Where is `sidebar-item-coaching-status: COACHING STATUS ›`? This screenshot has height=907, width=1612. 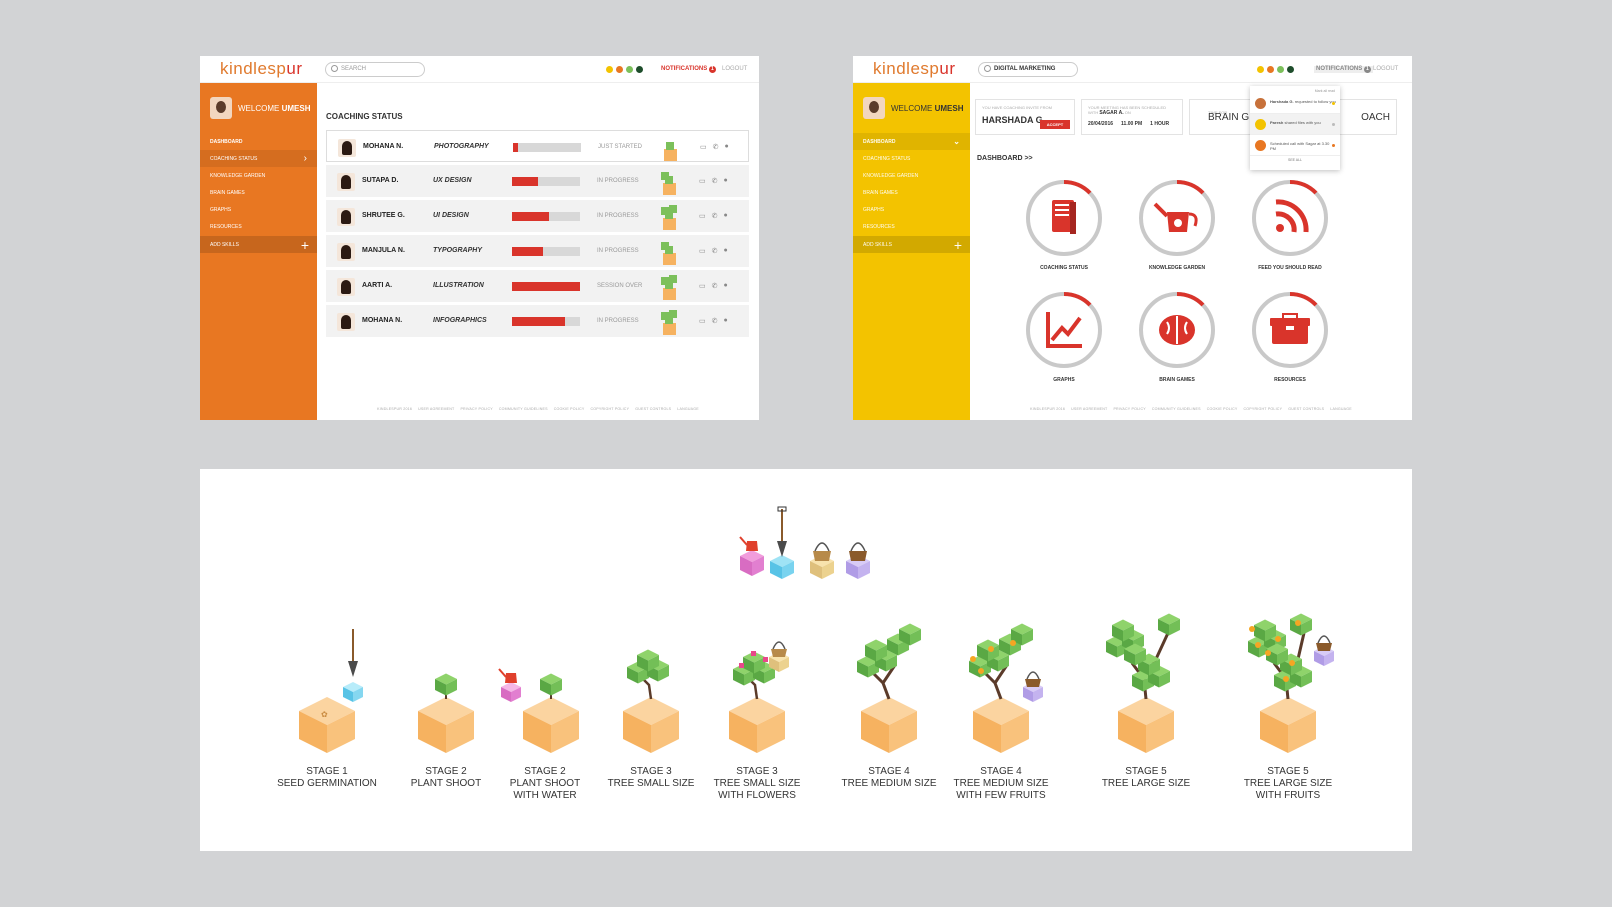 sidebar-item-coaching-status: COACHING STATUS › is located at coordinates (258, 158).